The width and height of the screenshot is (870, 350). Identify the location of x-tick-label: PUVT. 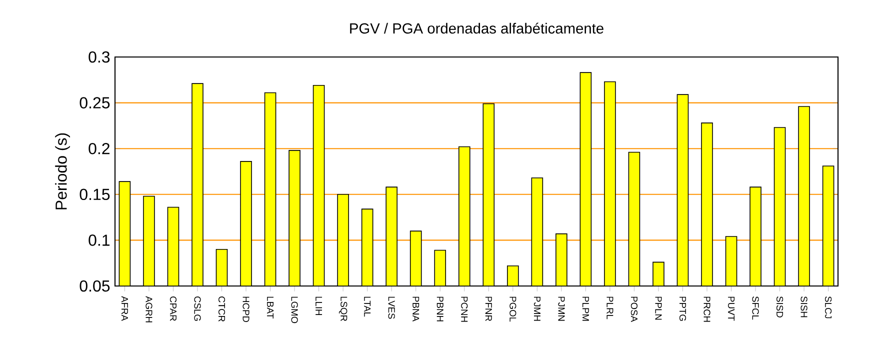
(731, 308).